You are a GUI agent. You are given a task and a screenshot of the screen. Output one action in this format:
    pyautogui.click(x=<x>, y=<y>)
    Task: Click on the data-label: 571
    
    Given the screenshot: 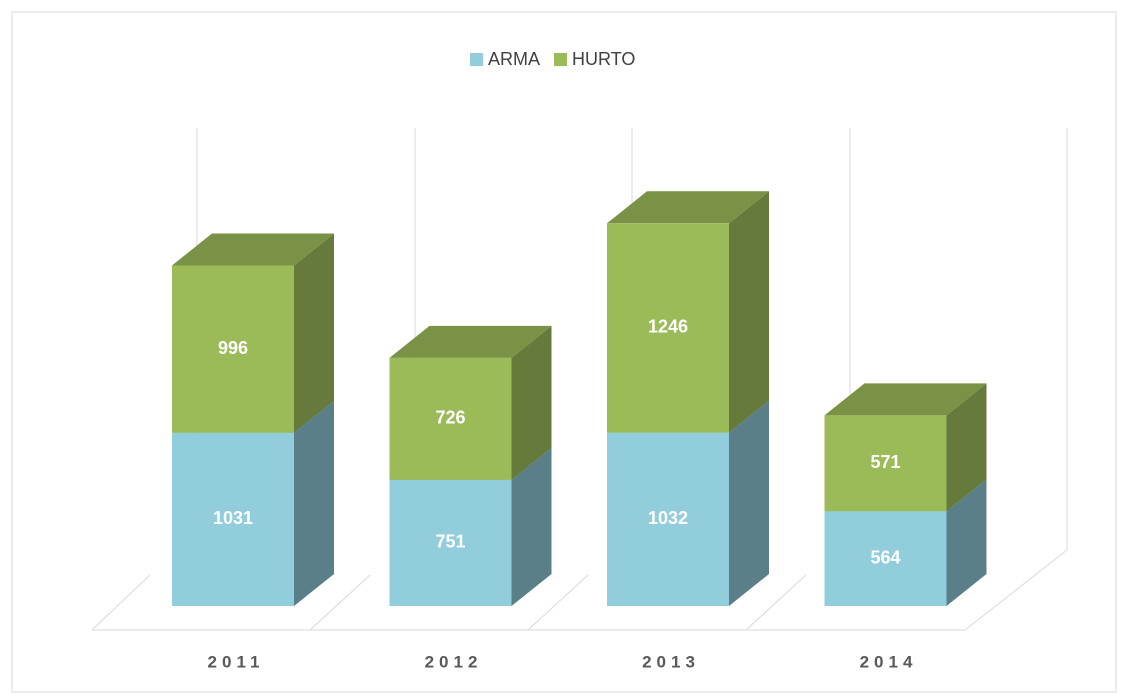 What is the action you would take?
    pyautogui.click(x=885, y=462)
    